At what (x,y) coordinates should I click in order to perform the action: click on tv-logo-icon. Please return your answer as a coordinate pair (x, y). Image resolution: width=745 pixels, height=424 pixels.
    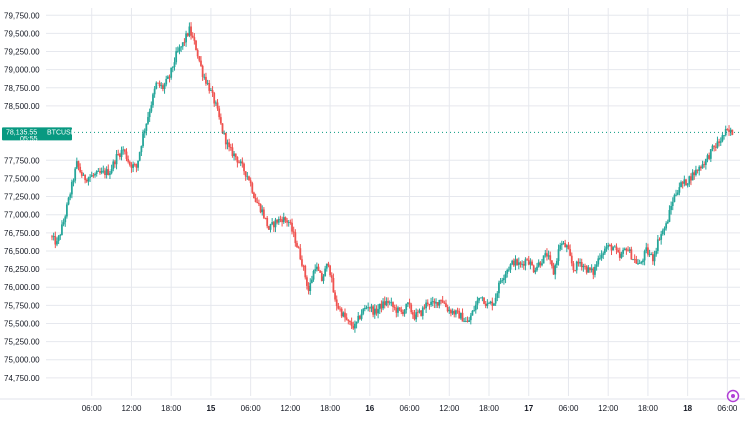
    Looking at the image, I should click on (733, 396).